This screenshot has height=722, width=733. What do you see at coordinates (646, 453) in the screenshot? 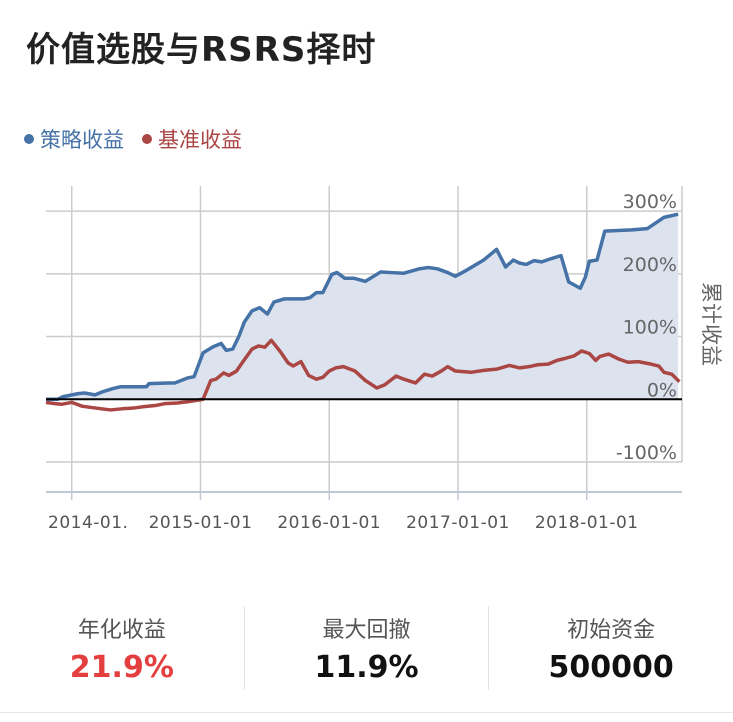
I see `y-tick-label: -100%` at bounding box center [646, 453].